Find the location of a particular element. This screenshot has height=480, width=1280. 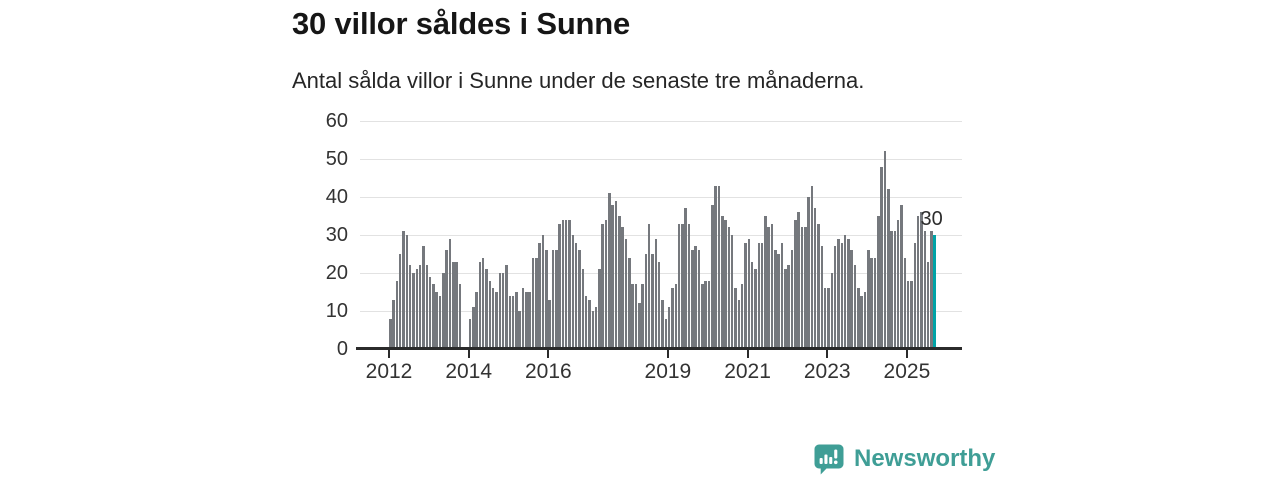

x-tick-label: 2021 is located at coordinates (747, 371).